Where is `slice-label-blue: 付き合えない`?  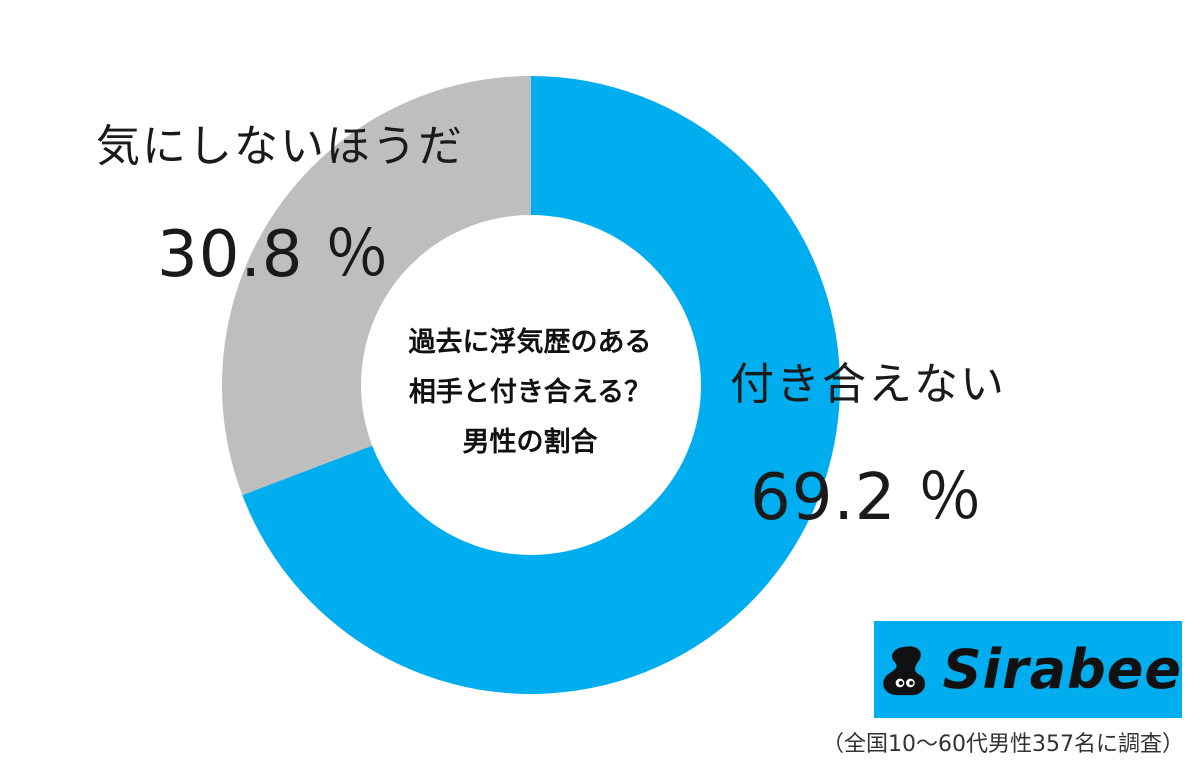
slice-label-blue: 付き合えない is located at coordinates (868, 384).